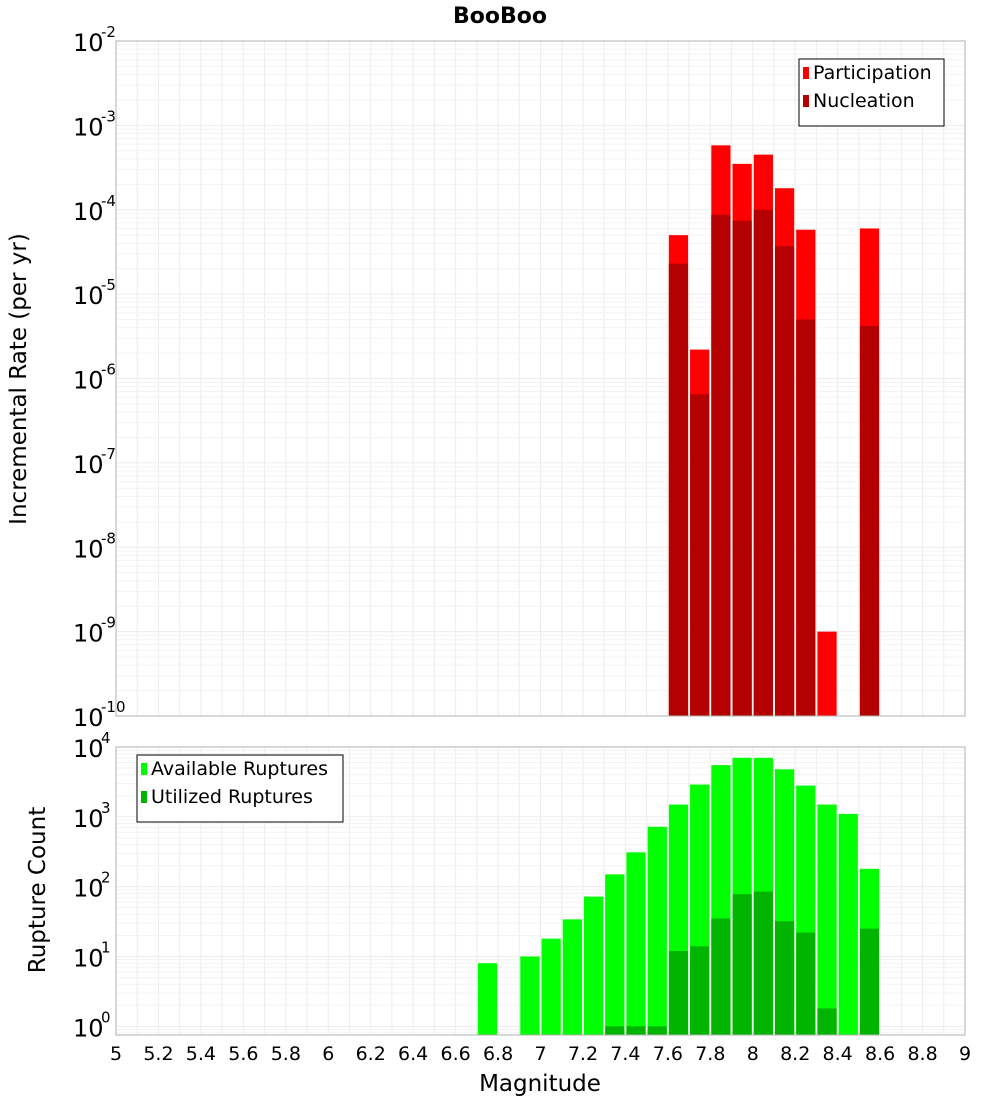 Image resolution: width=1000 pixels, height=1100 pixels. Describe the element at coordinates (753, 1054) in the screenshot. I see `x-tick-label: 8` at that location.